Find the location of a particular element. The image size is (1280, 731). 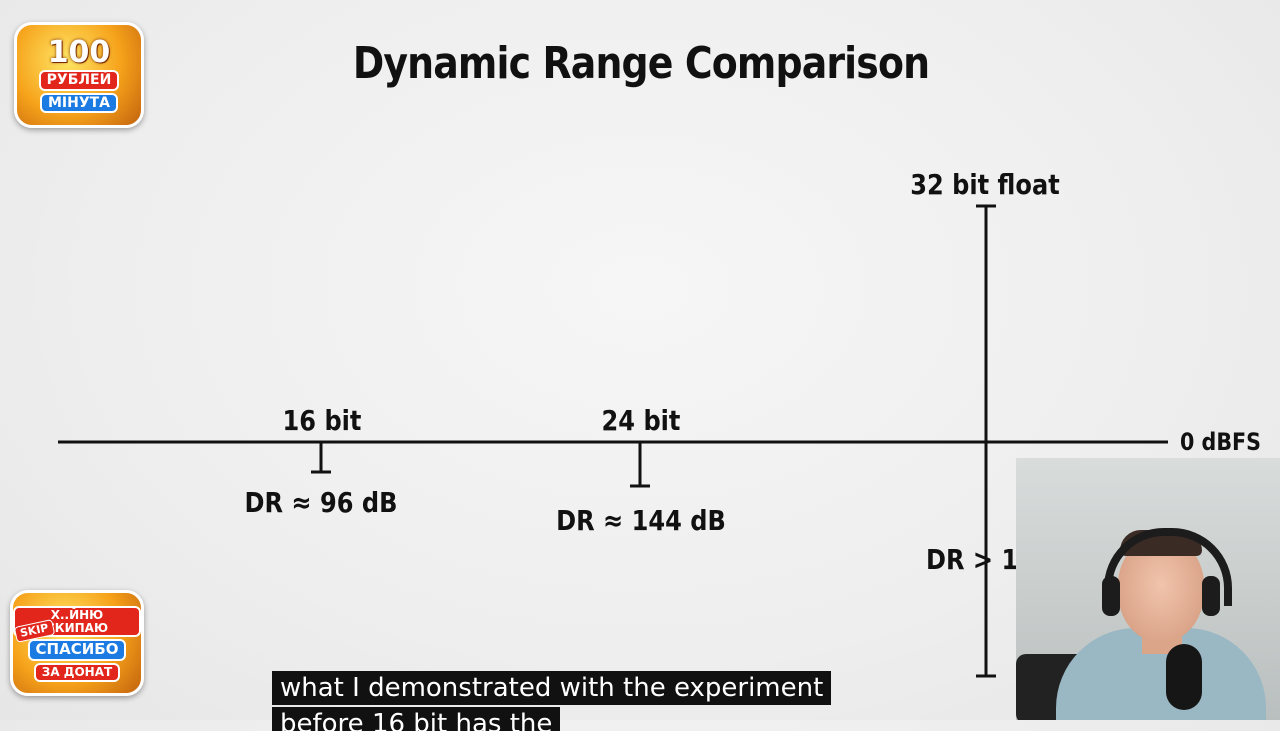

microphone is located at coordinates (1184, 677).